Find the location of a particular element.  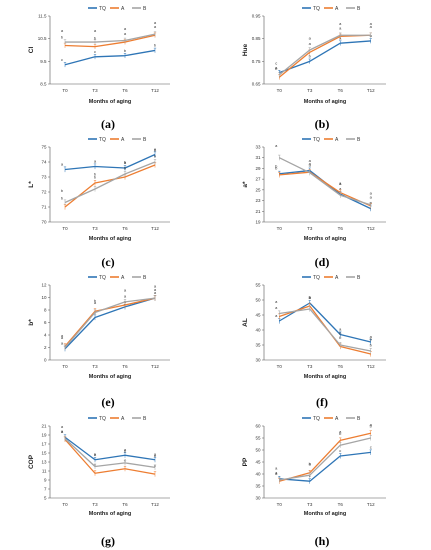

chart8-y-tick-label: 45 is located at coordinates (258, 462).